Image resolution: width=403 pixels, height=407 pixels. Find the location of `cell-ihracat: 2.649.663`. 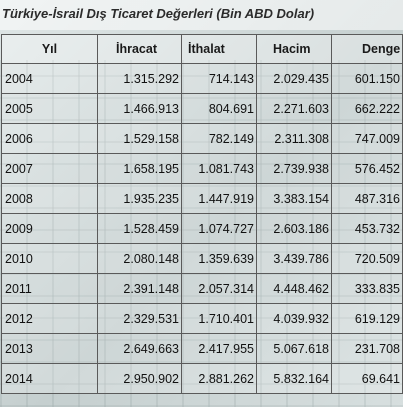

cell-ihracat: 2.649.663 is located at coordinates (139, 348).